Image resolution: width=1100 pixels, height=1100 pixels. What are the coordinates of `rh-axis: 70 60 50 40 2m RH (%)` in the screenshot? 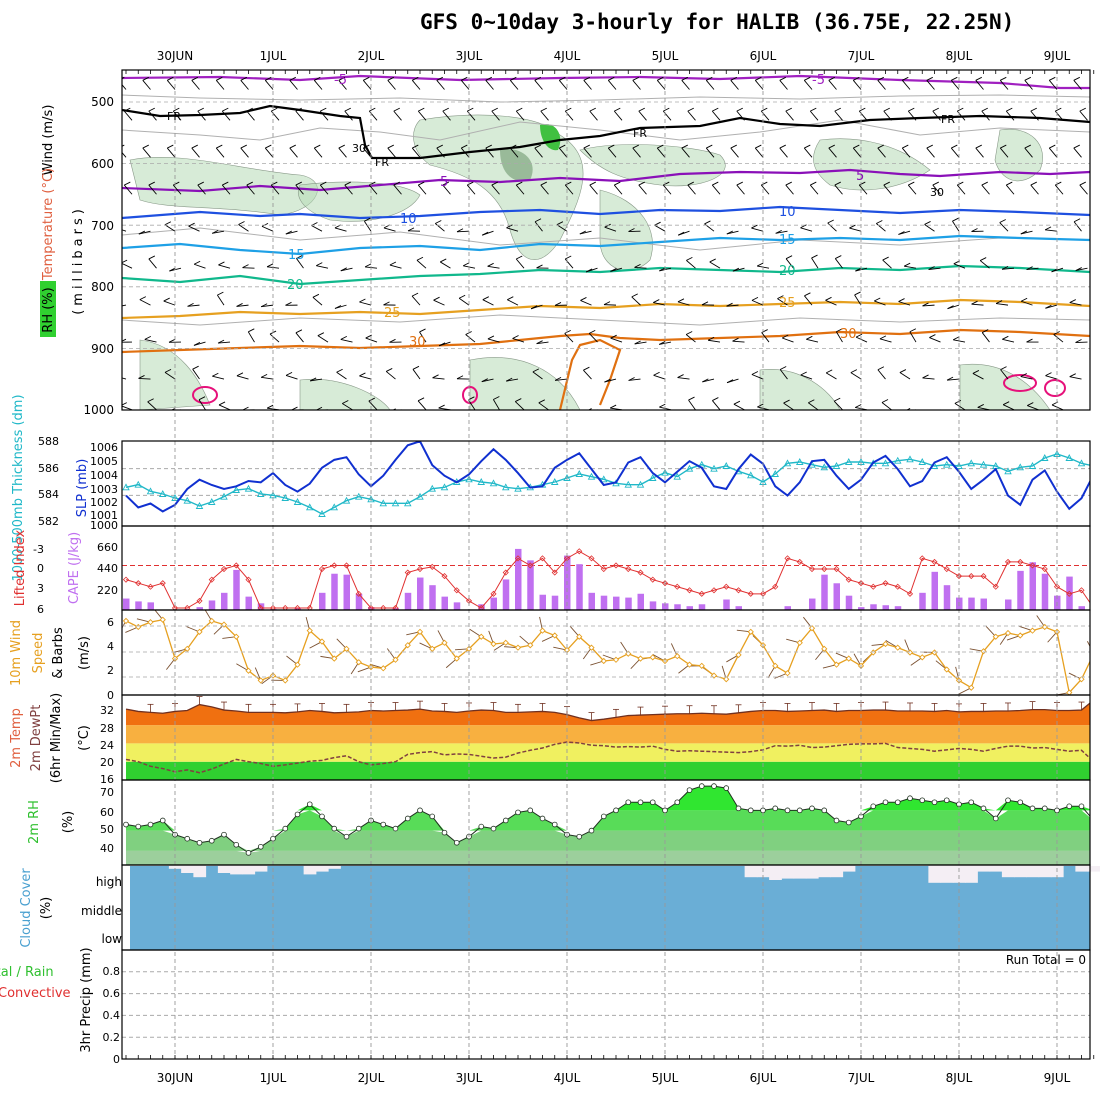 It's located at (70, 820).